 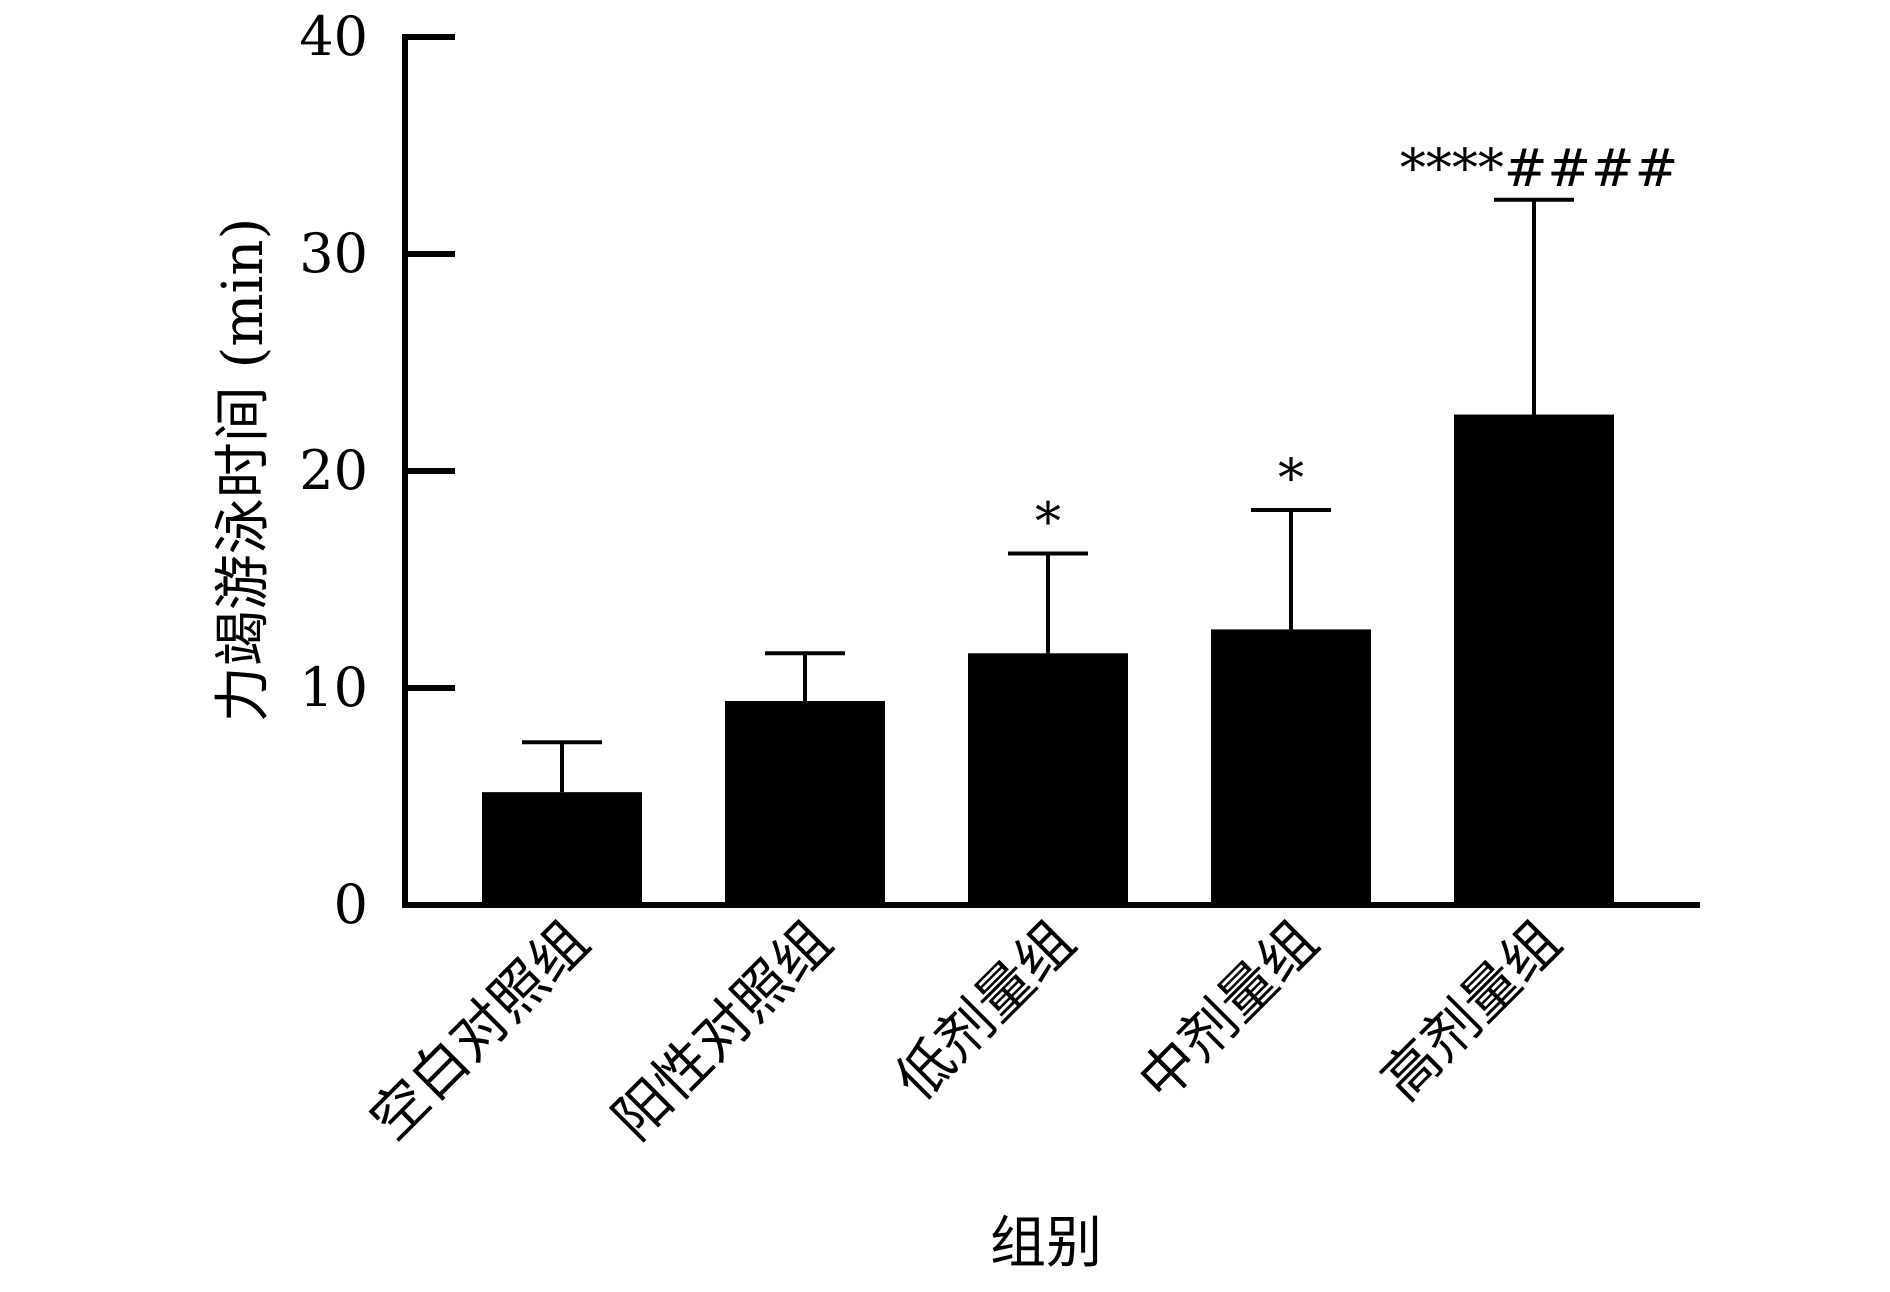 I want to click on y-axis-title: 力竭游泳时间 (min), so click(x=243, y=470).